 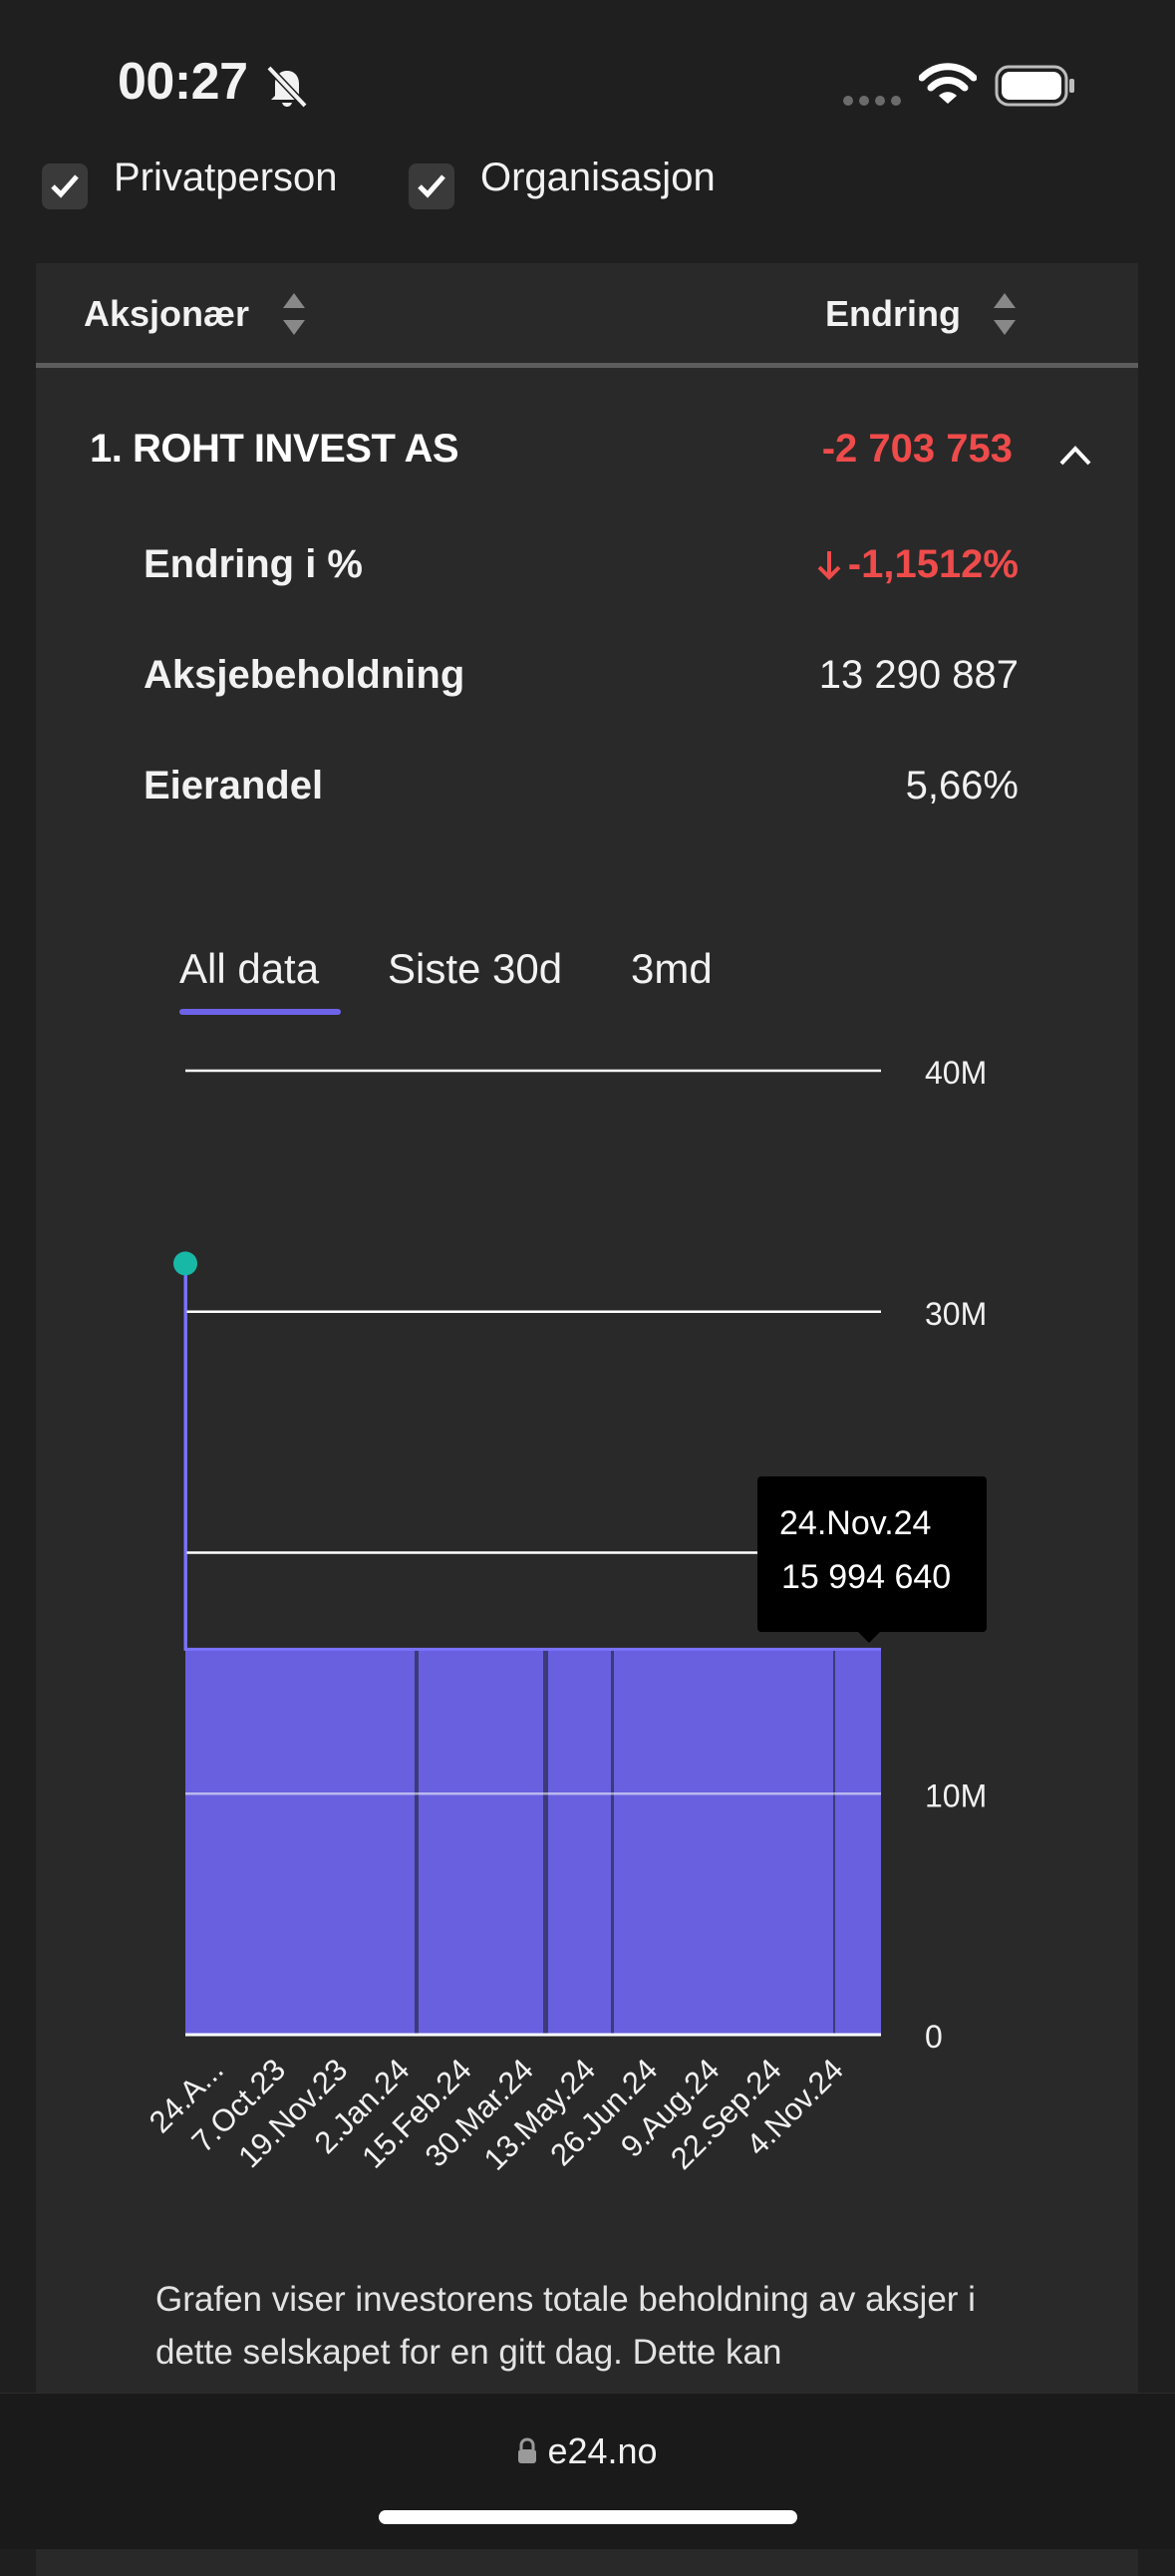 I want to click on holder-name: 1. ROHT INVEST AS, so click(x=274, y=449).